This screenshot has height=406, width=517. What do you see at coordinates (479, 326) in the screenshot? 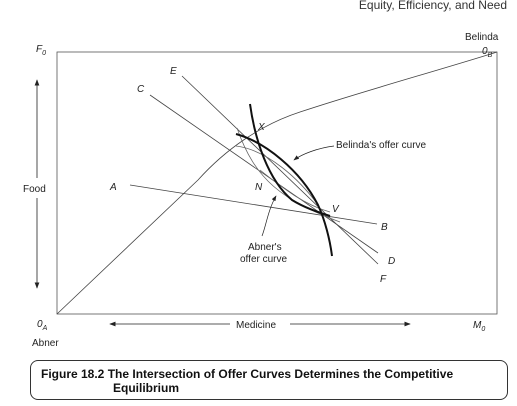
I see `m0-label: M0` at bounding box center [479, 326].